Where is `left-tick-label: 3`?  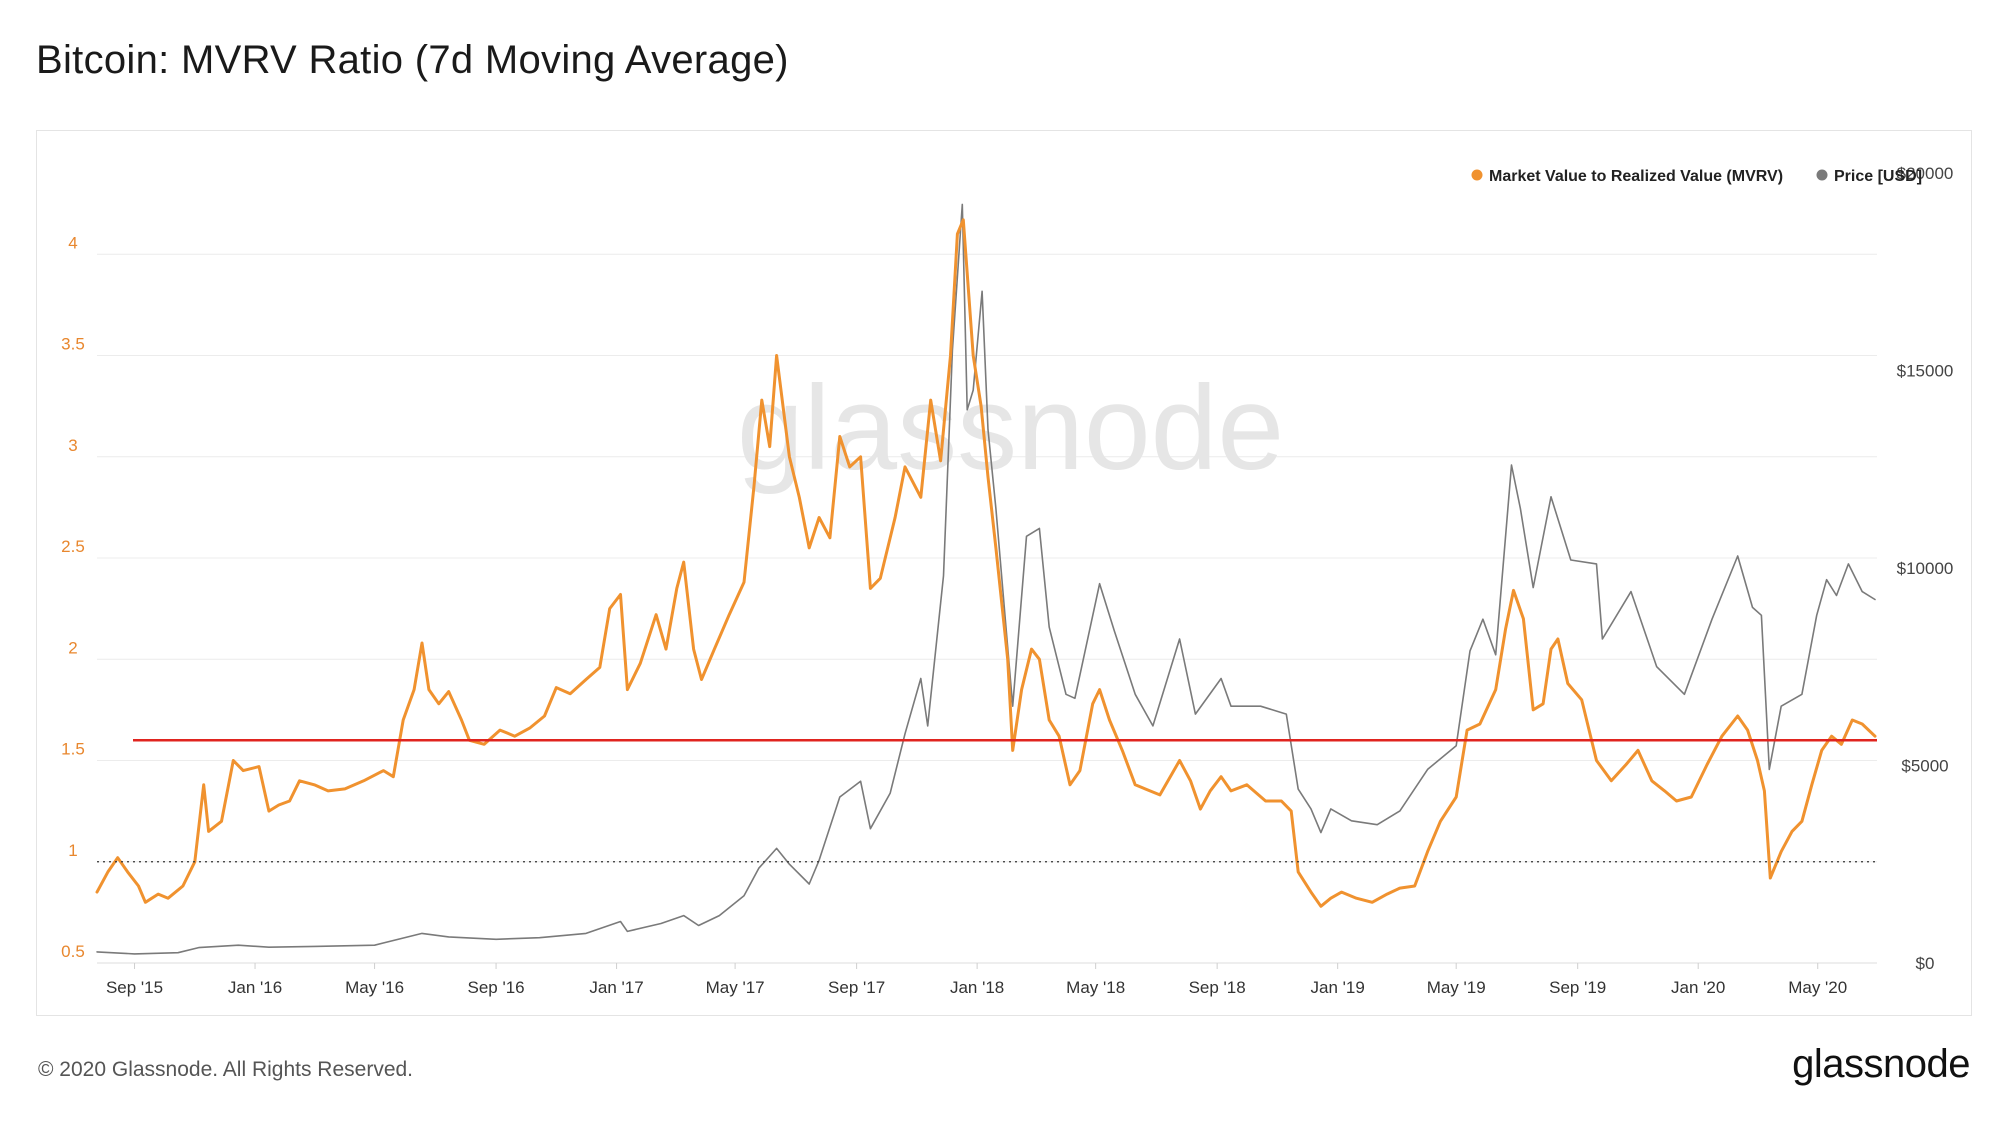 left-tick-label: 3 is located at coordinates (72, 445).